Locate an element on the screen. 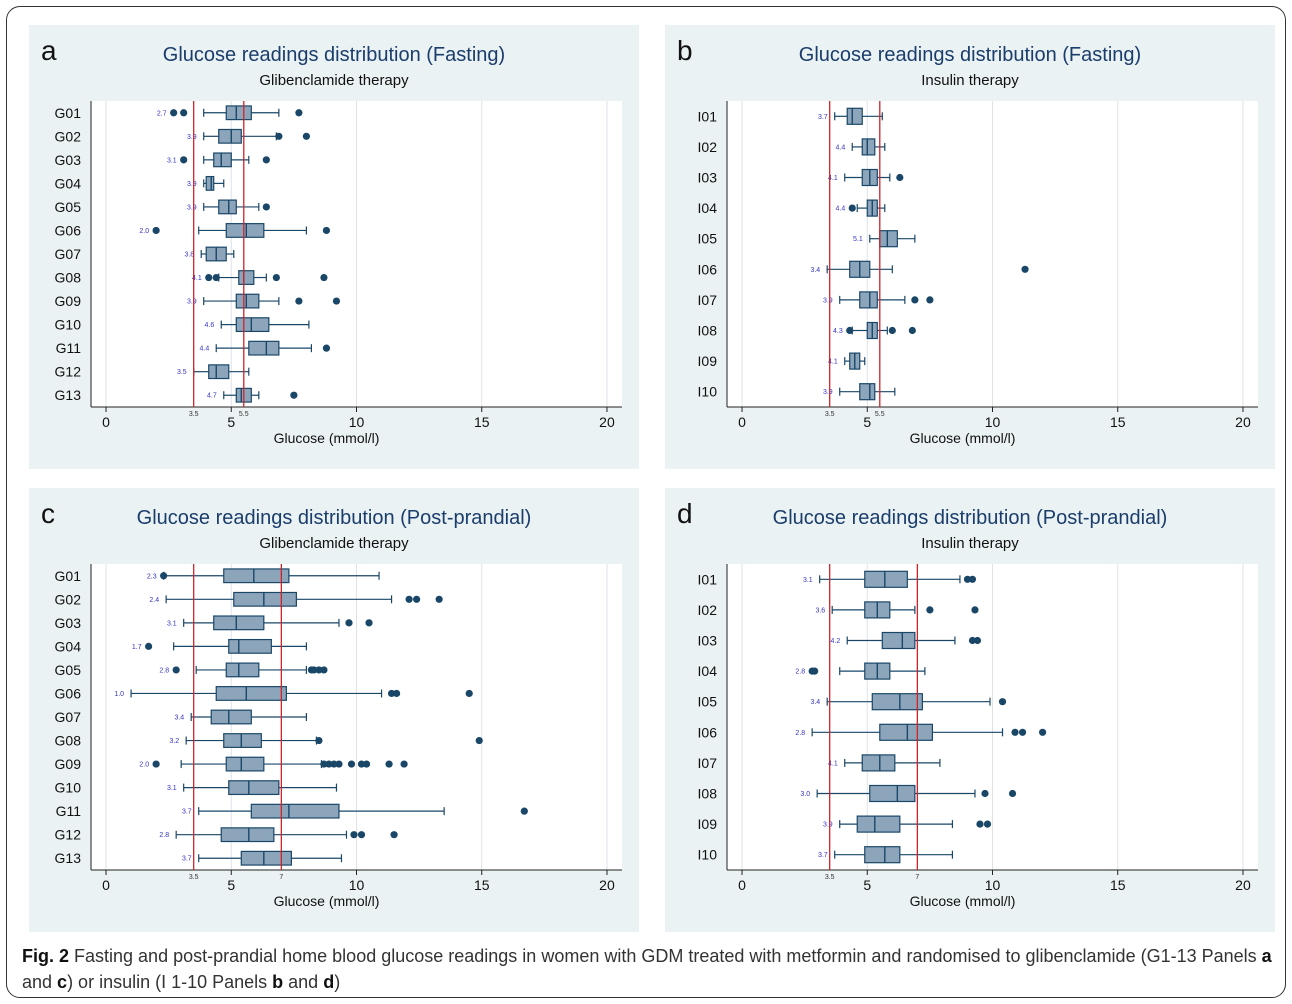  reference-line-label: 5.5 is located at coordinates (244, 414).